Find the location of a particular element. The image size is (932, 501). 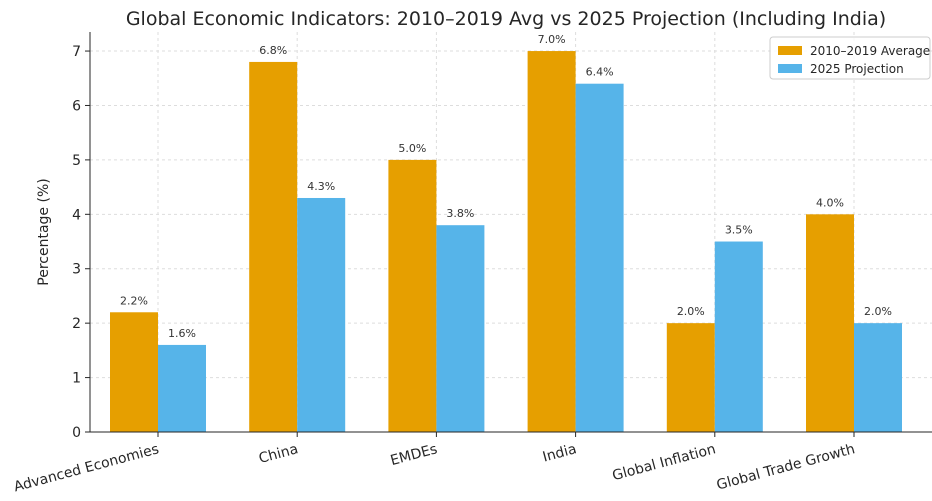

legend-entry: 2025 Projection is located at coordinates (857, 69).